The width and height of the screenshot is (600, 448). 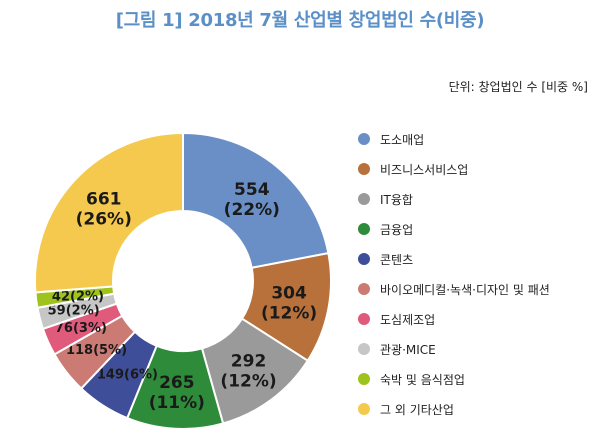 What do you see at coordinates (518, 87) in the screenshot?
I see `unit-label: 단위: 창업법인 수 [비중 %]` at bounding box center [518, 87].